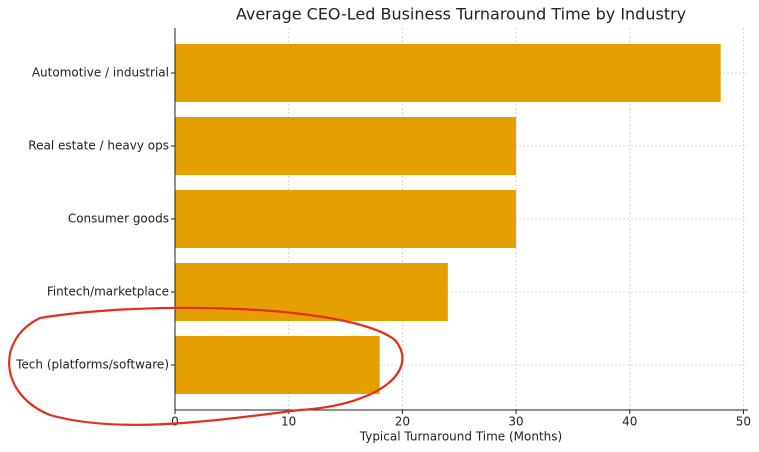 Image resolution: width=759 pixels, height=452 pixels. What do you see at coordinates (743, 422) in the screenshot?
I see `x-tick-label: 50` at bounding box center [743, 422].